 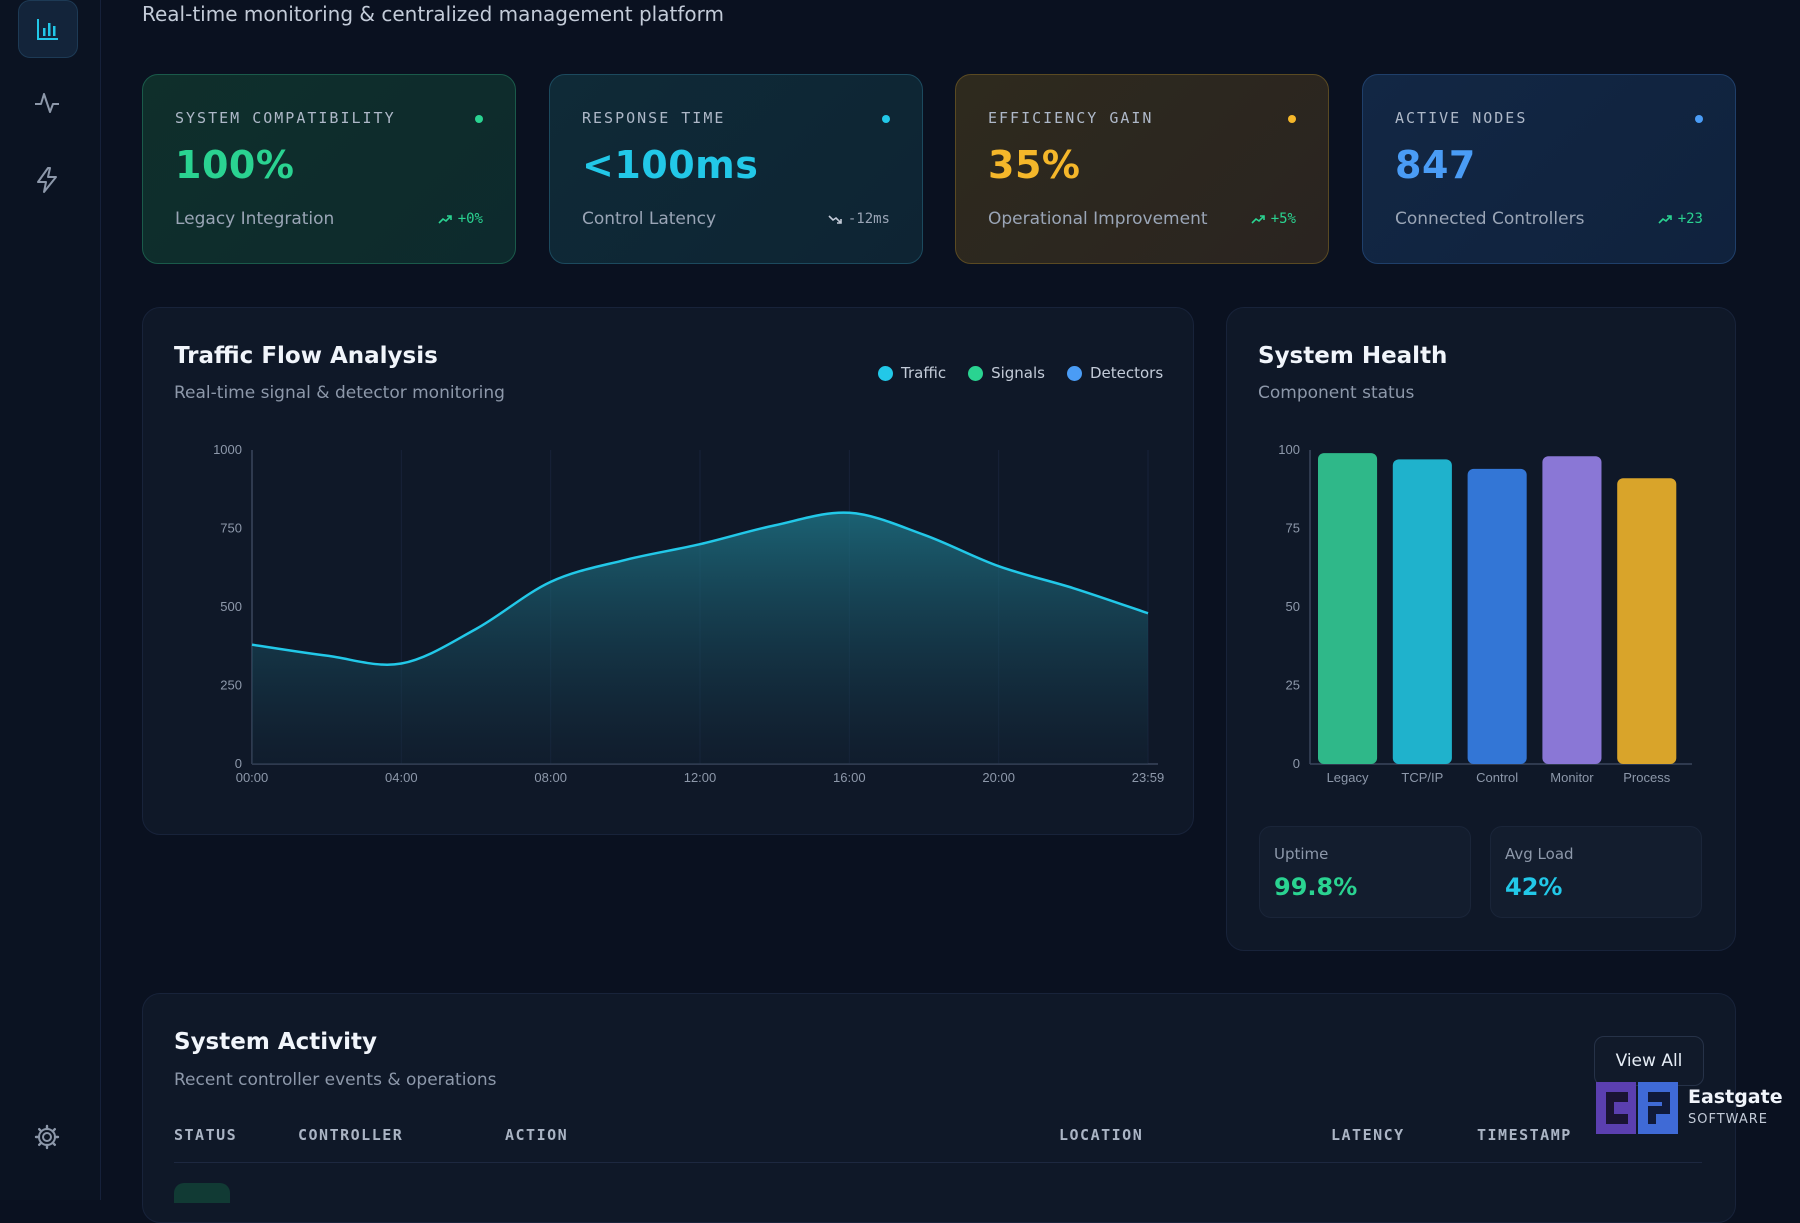 I want to click on legend-label: Detectors, so click(x=1126, y=373).